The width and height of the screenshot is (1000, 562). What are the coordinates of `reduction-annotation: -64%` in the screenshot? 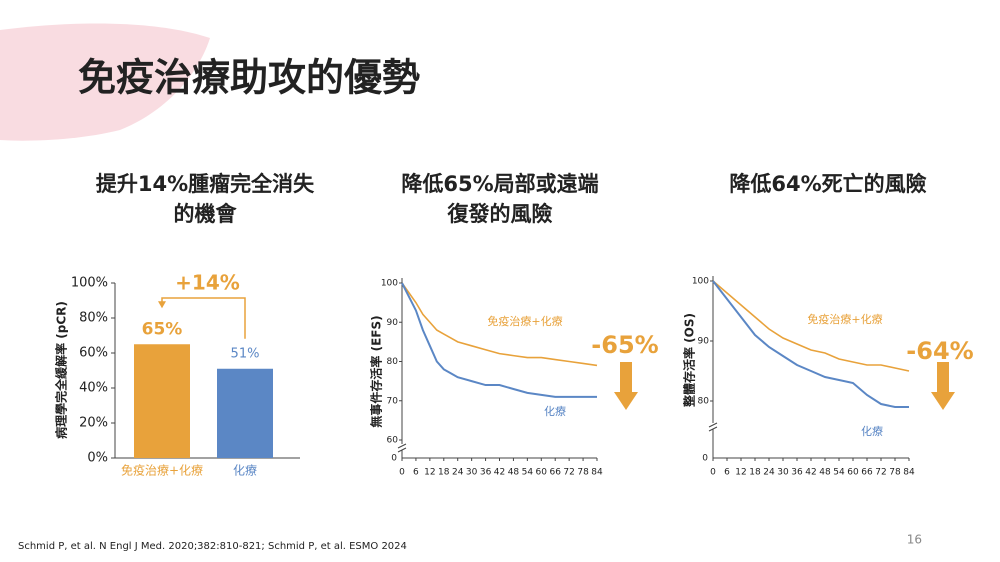 It's located at (939, 351).